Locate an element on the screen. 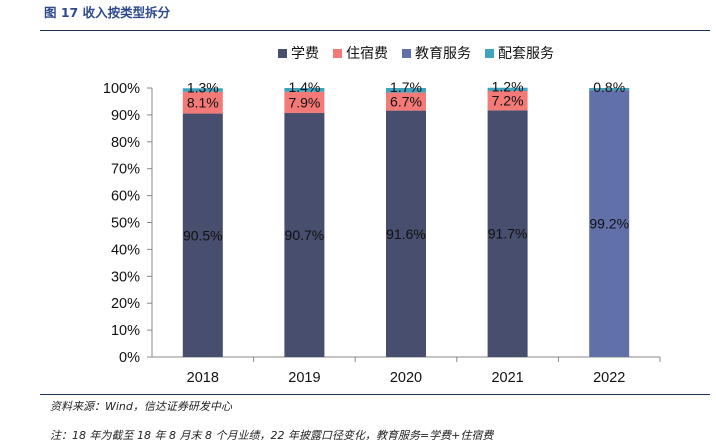  data-label: 91.6% is located at coordinates (406, 234).